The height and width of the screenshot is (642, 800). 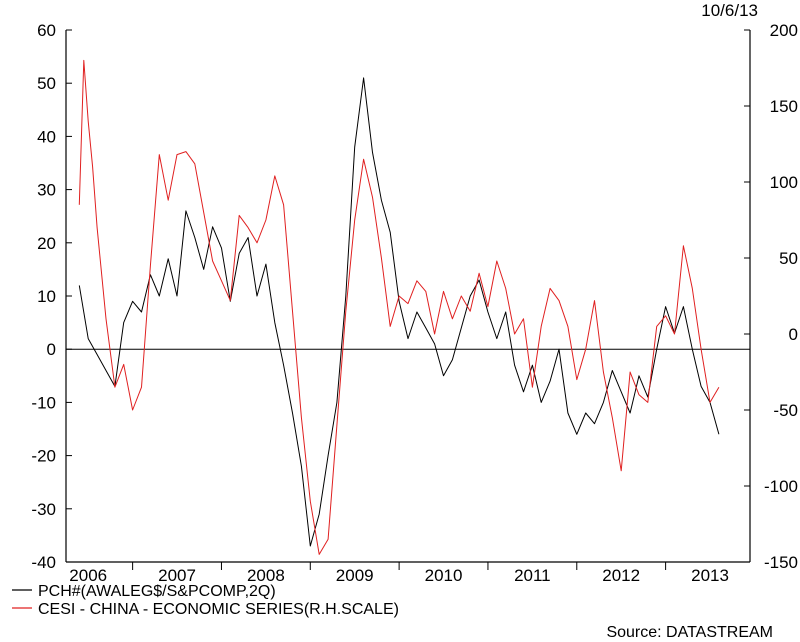 What do you see at coordinates (784, 182) in the screenshot?
I see `right-tick-label: 100` at bounding box center [784, 182].